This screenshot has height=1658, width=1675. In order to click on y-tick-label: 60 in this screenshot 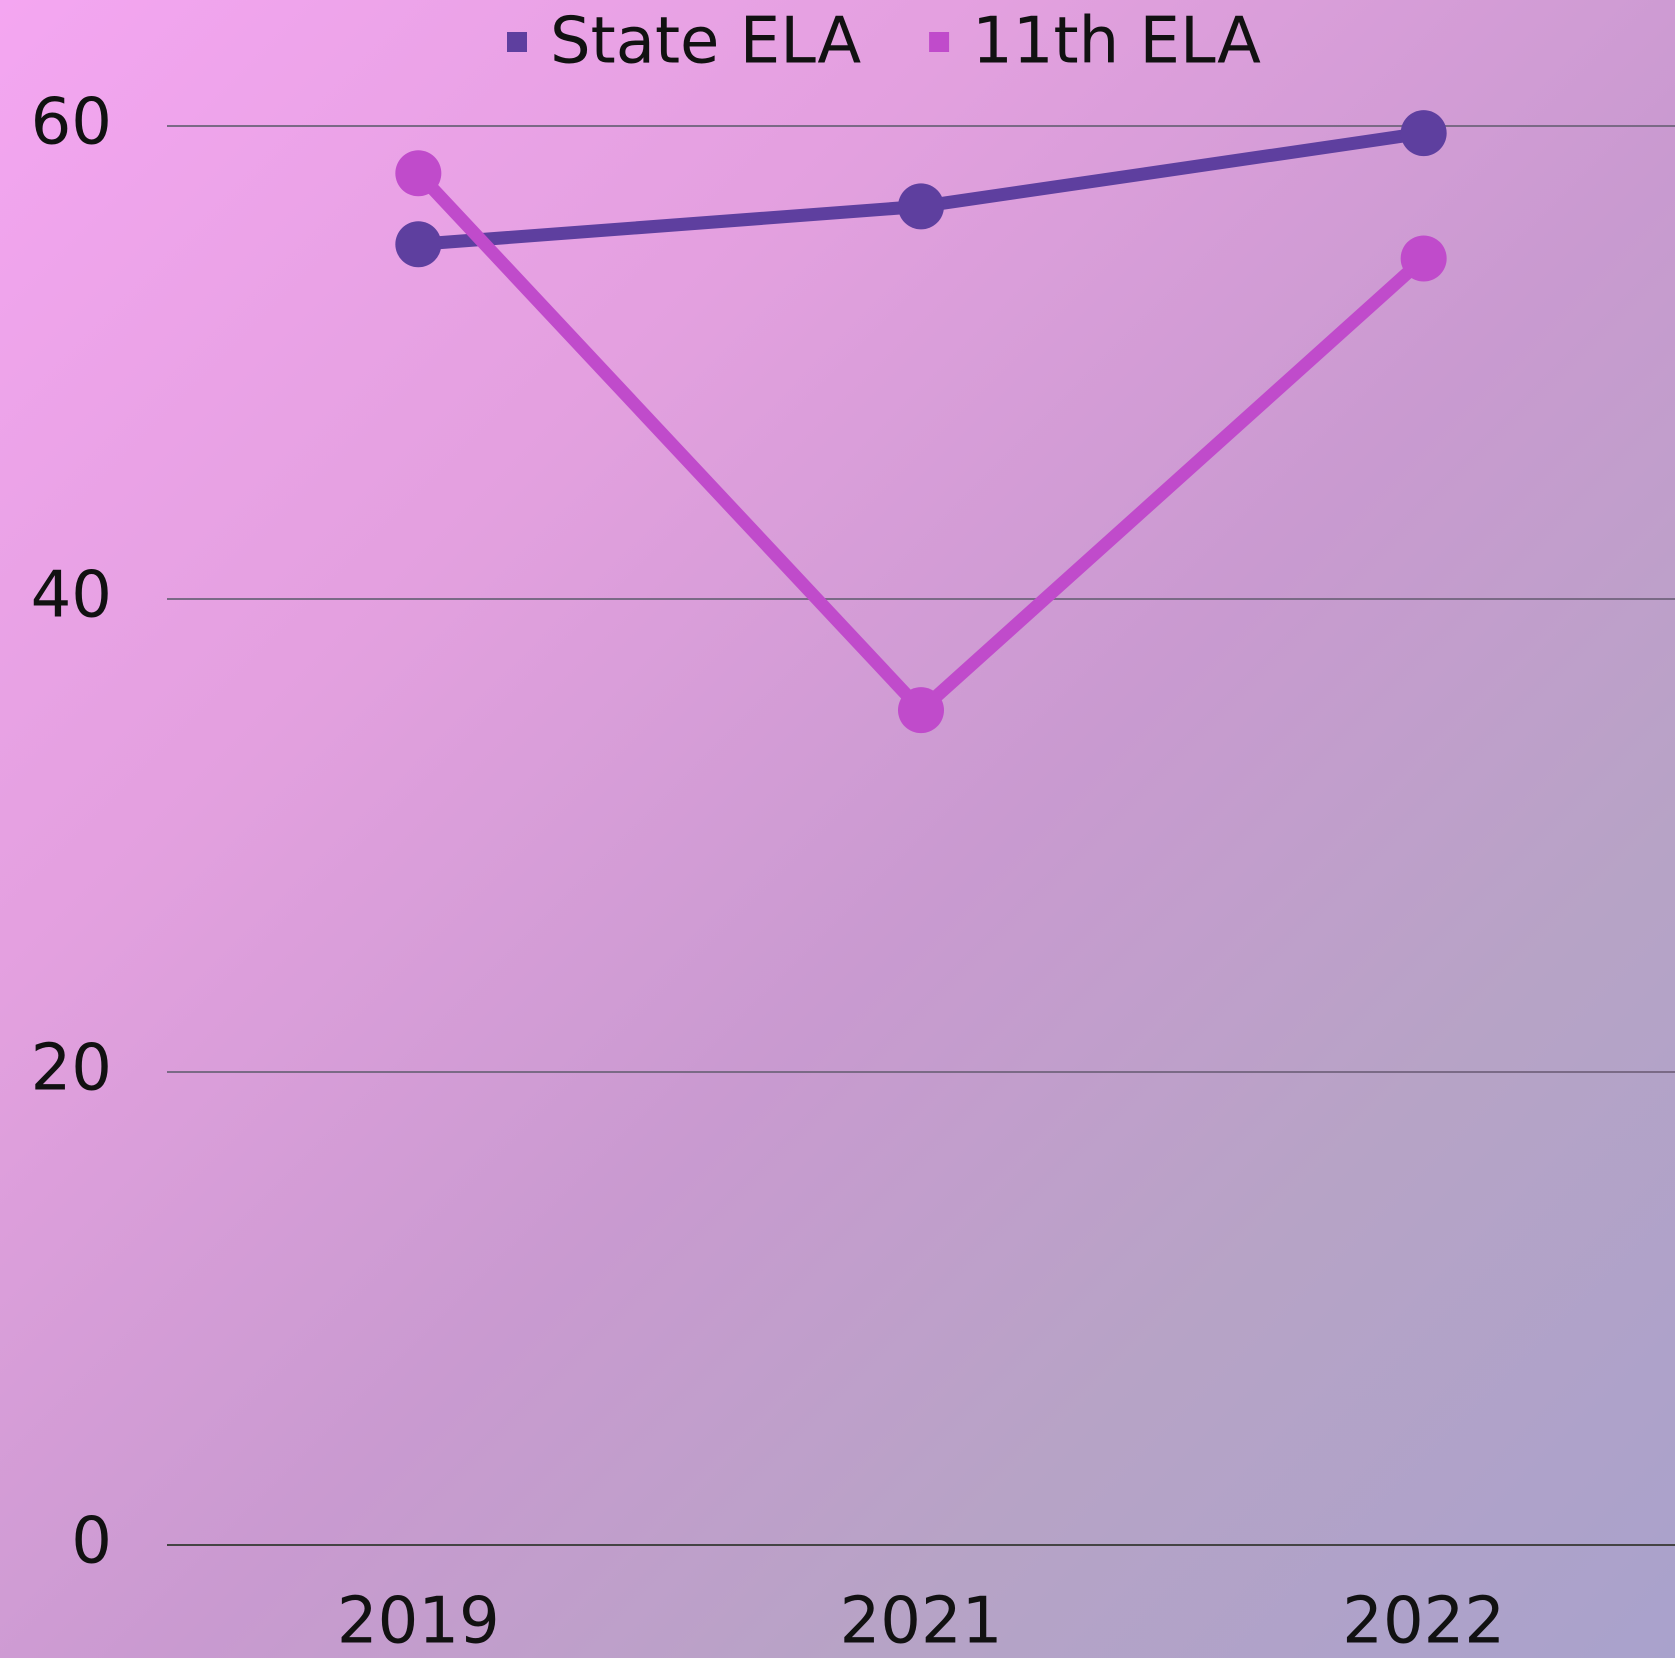, I will do `click(71, 123)`.